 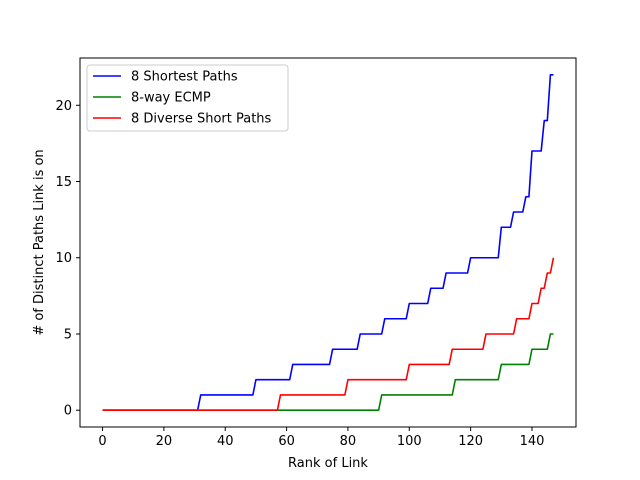 What do you see at coordinates (171, 98) in the screenshot?
I see `legend-entry-2: 8-way ECMP` at bounding box center [171, 98].